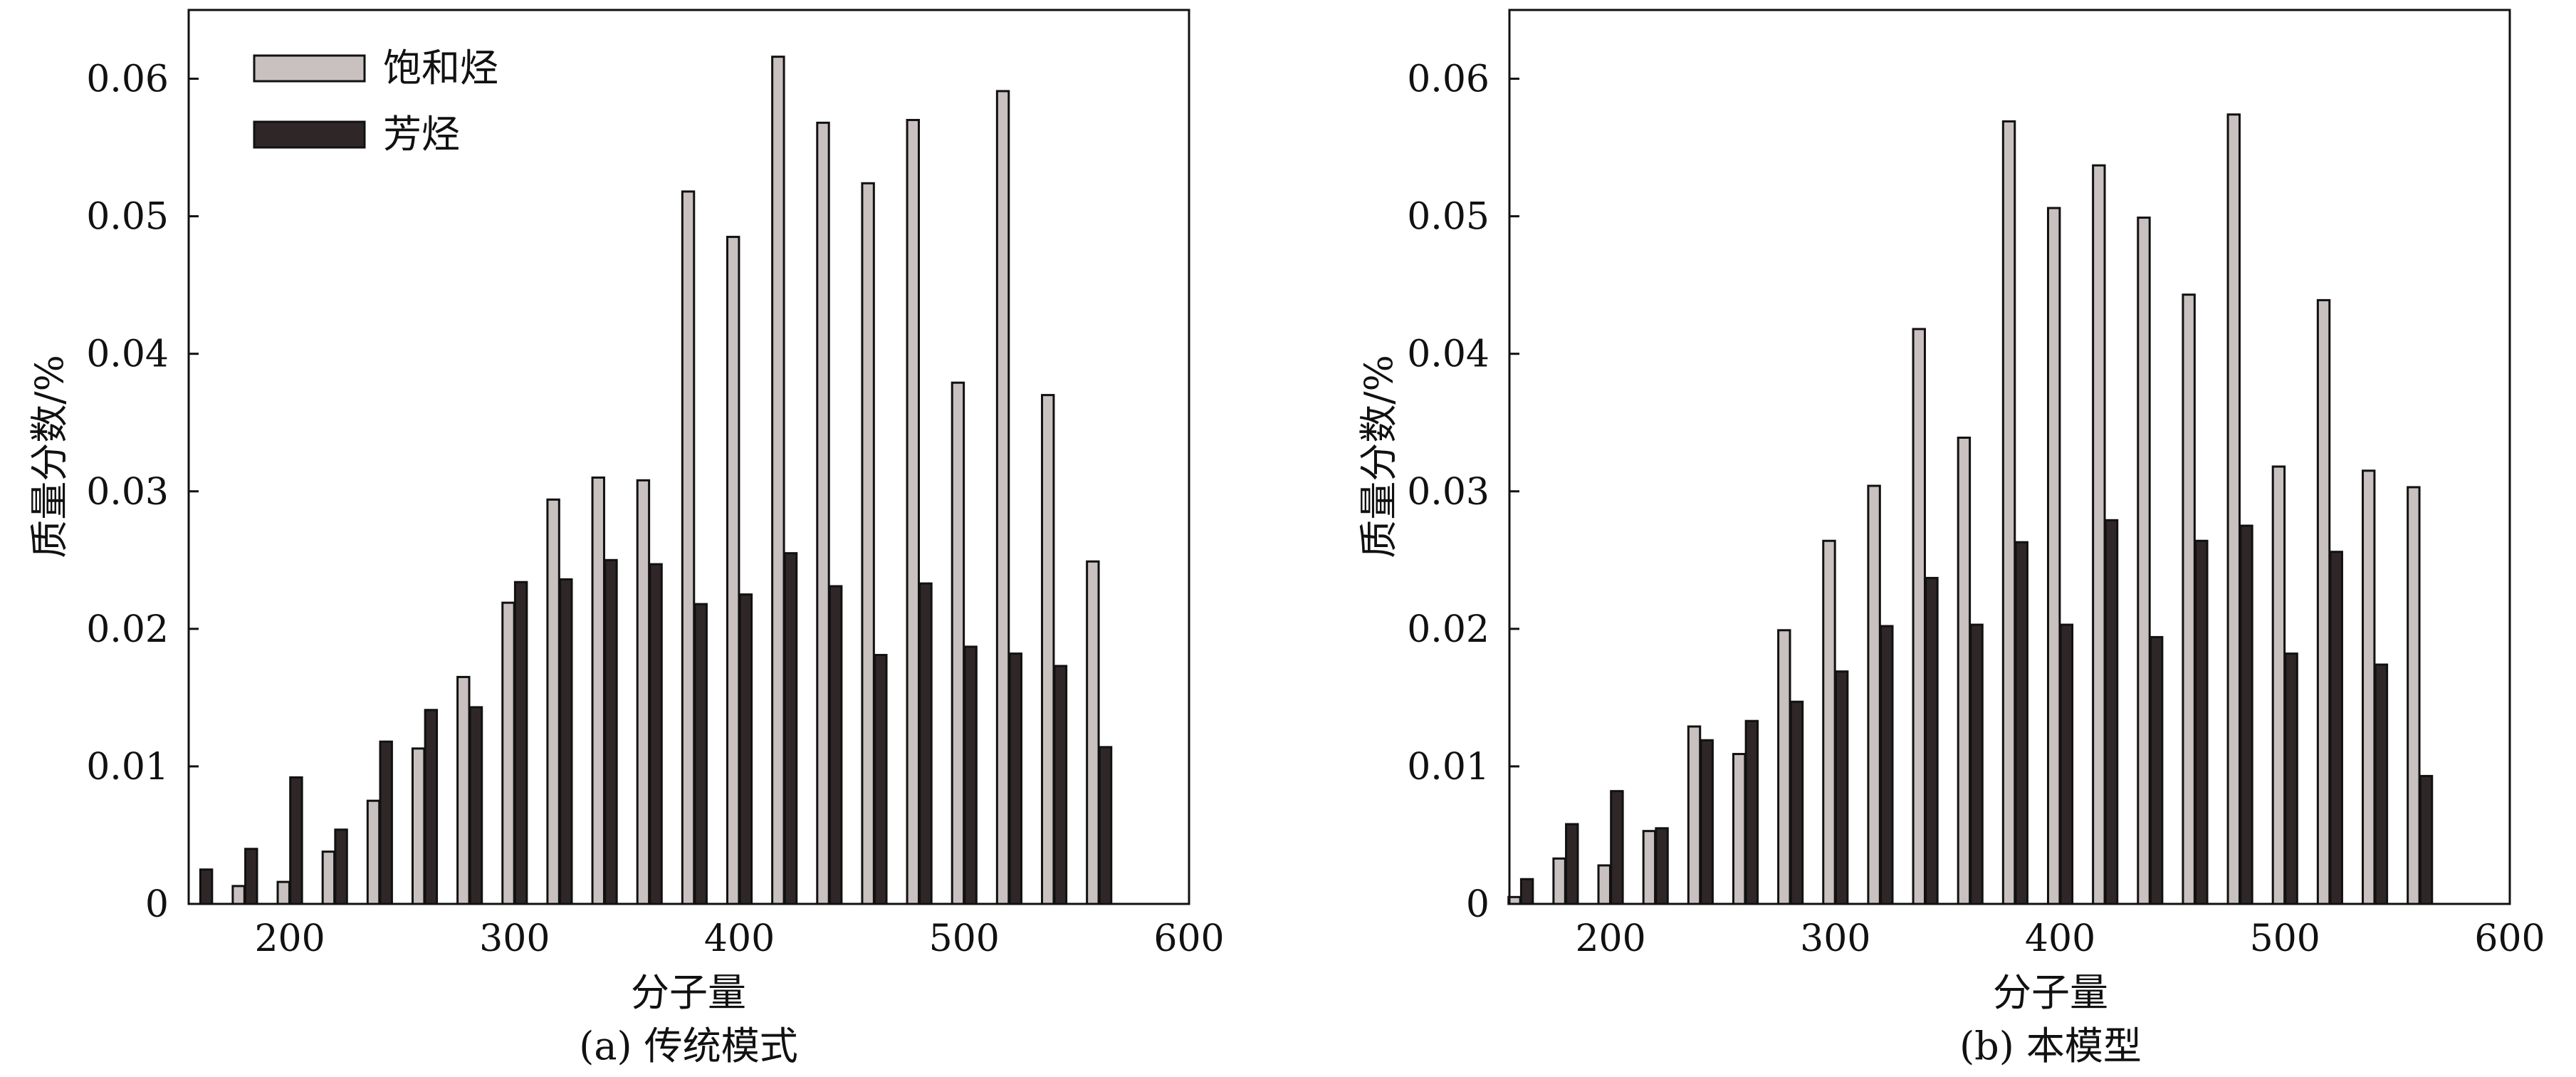 The height and width of the screenshot is (1077, 2576). Describe the element at coordinates (309, 134) in the screenshot. I see `legend-swatch-aromatic` at that location.